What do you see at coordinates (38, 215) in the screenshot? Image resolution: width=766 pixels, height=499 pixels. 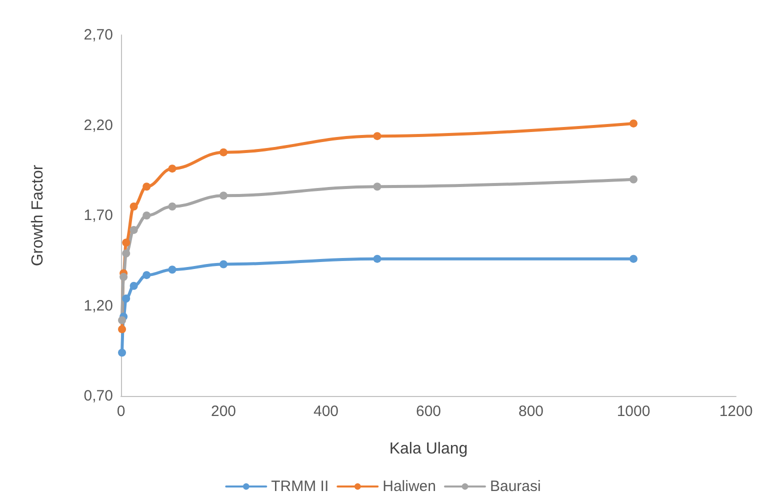 I see `y-axis-title: Growth Factor` at bounding box center [38, 215].